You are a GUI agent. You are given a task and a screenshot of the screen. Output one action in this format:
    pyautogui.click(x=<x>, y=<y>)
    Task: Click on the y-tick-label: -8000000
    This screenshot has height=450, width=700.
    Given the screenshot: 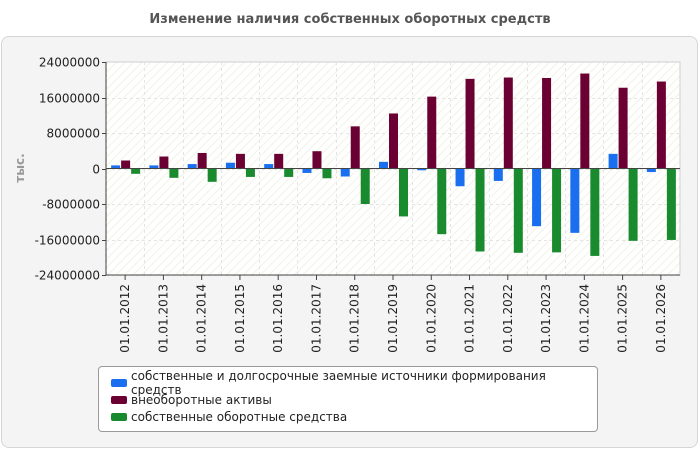 What is the action you would take?
    pyautogui.click(x=71, y=205)
    